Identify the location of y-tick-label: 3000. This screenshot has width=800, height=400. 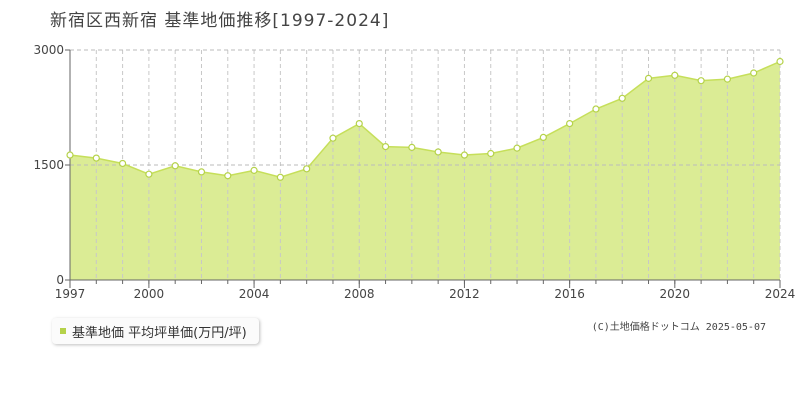
(48, 50).